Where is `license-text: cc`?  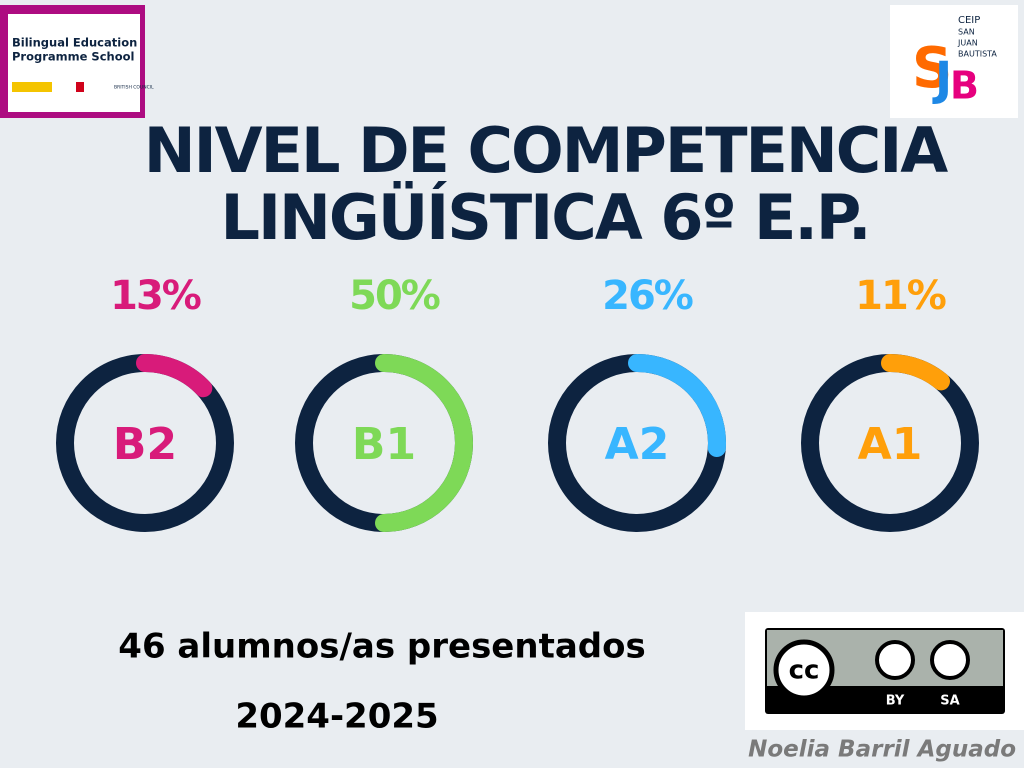 license-text: cc is located at coordinates (804, 671).